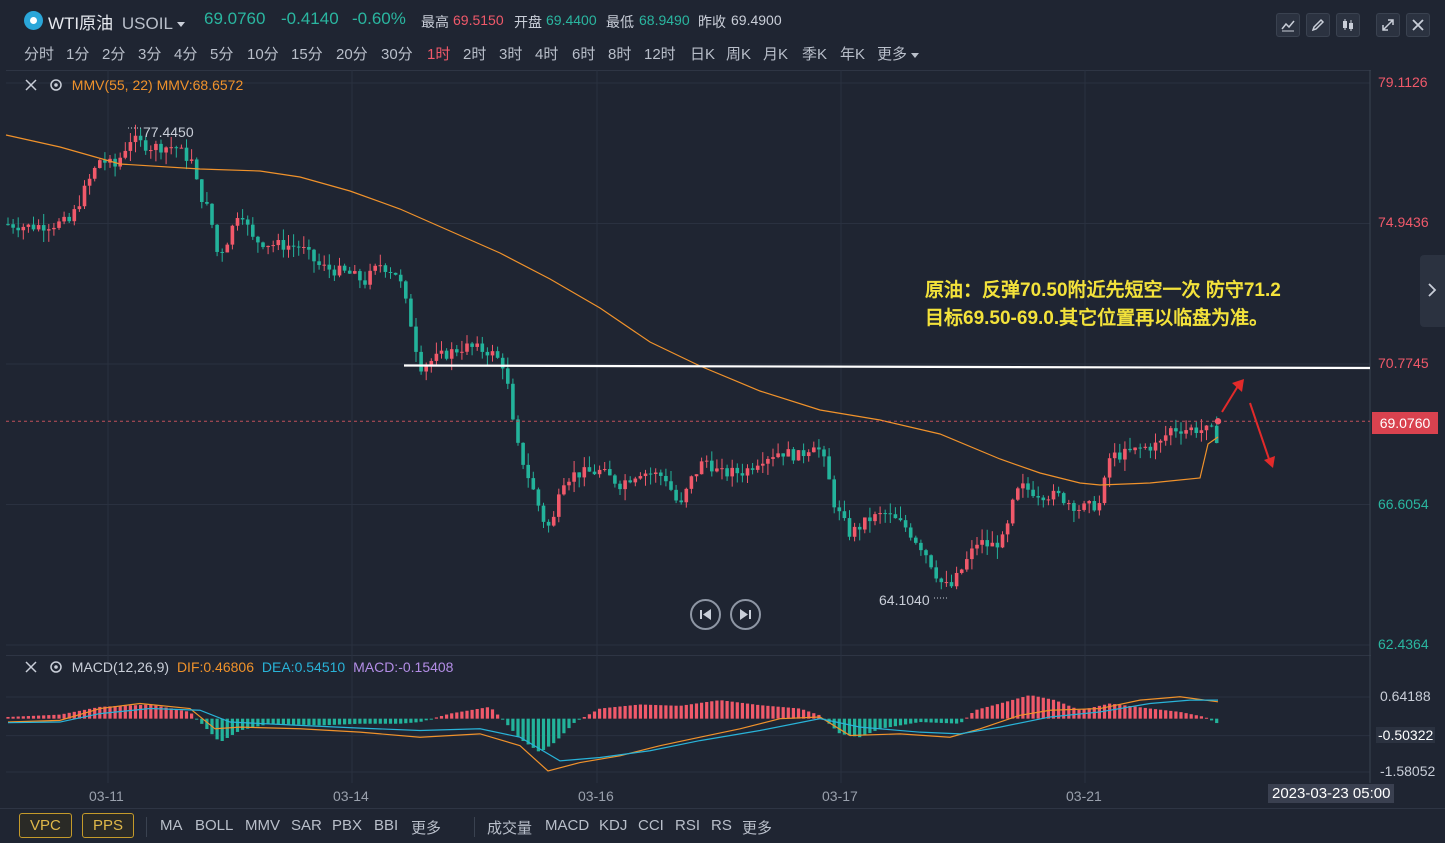 This screenshot has width=1445, height=843. I want to click on close-indicator-icon, so click(31, 85).